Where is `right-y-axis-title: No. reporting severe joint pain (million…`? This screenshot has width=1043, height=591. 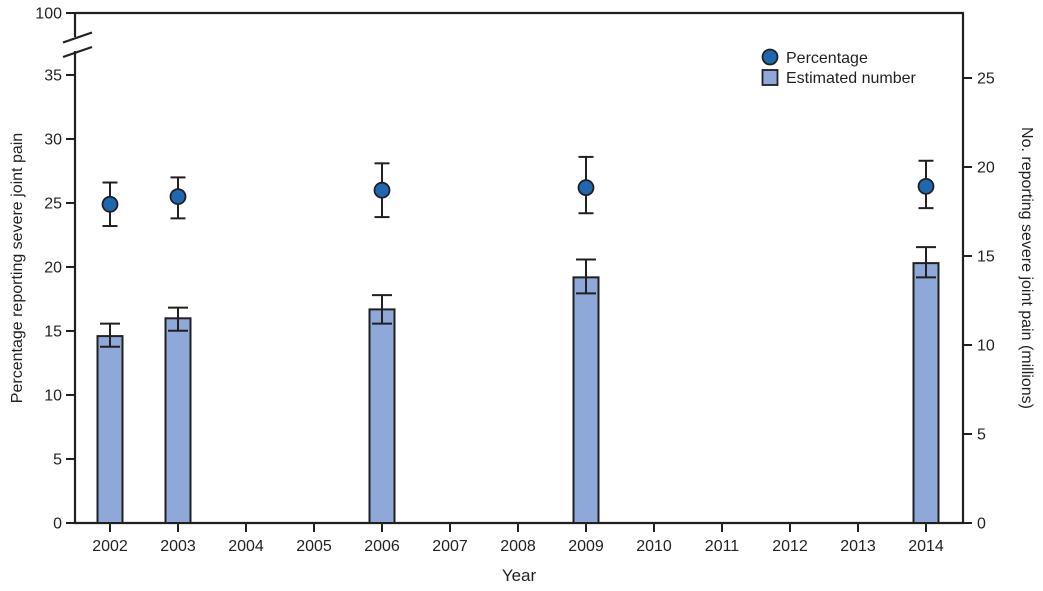
right-y-axis-title: No. reporting severe joint pain (million… is located at coordinates (1026, 268).